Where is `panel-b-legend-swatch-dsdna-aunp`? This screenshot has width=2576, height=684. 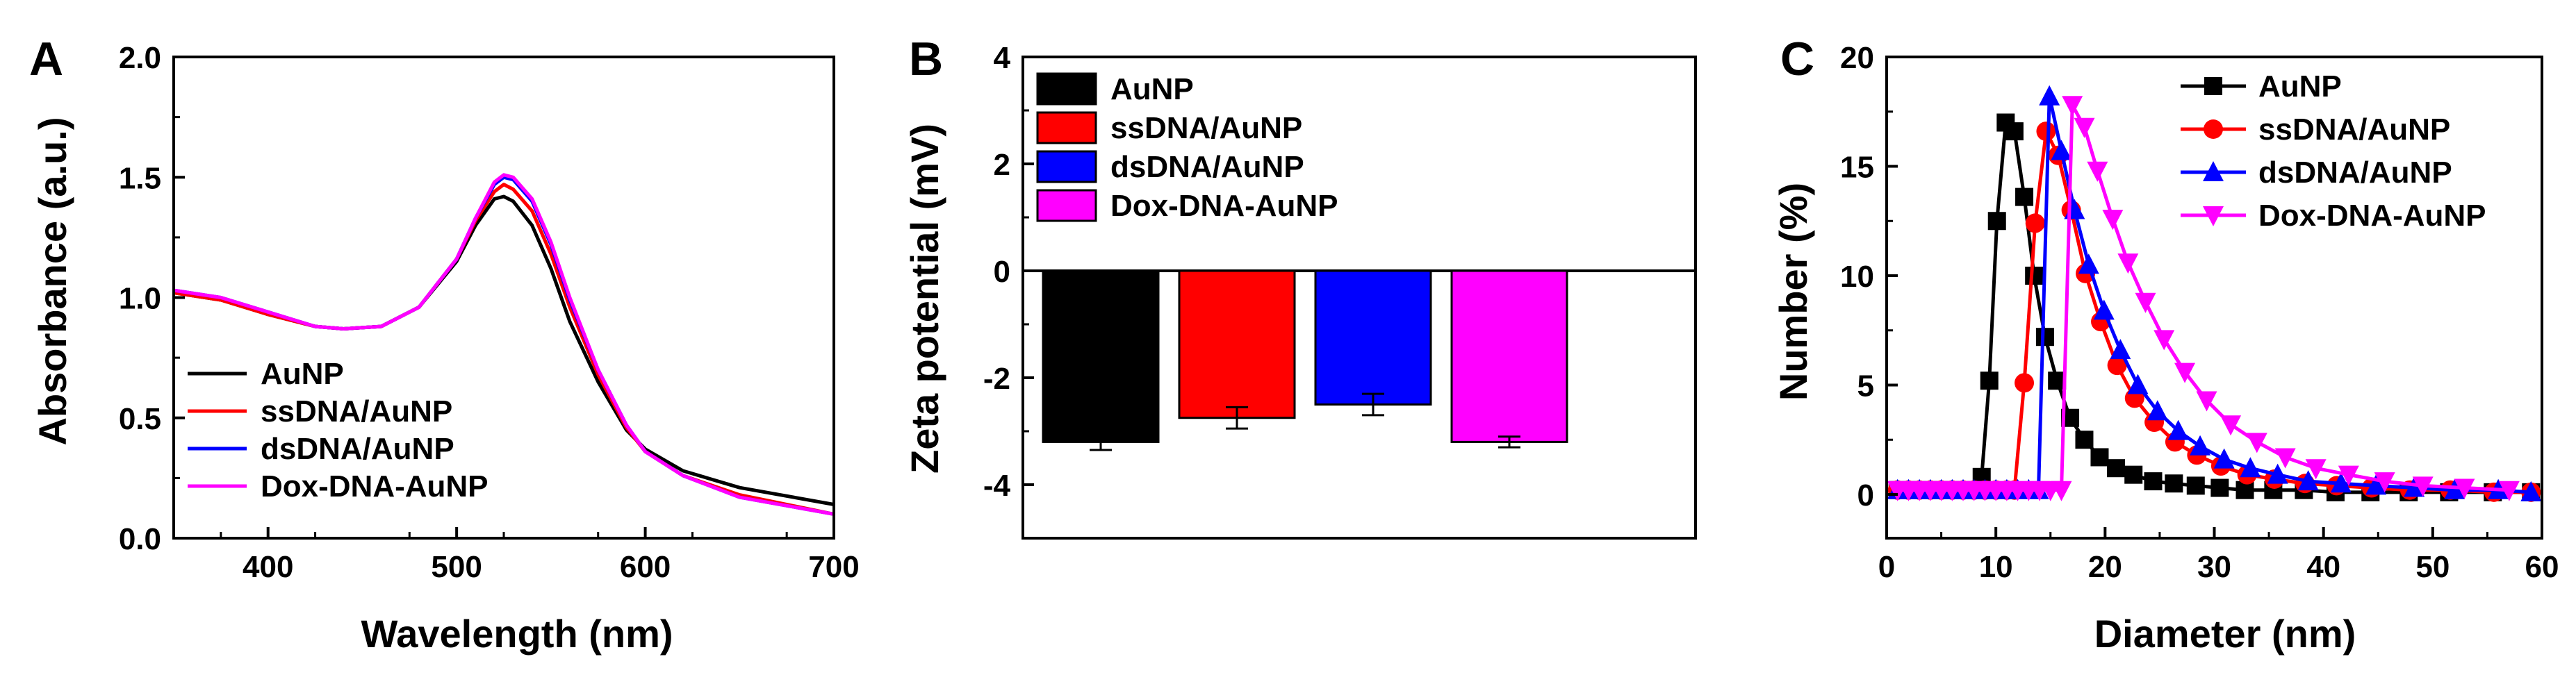 panel-b-legend-swatch-dsdna-aunp is located at coordinates (1066, 167).